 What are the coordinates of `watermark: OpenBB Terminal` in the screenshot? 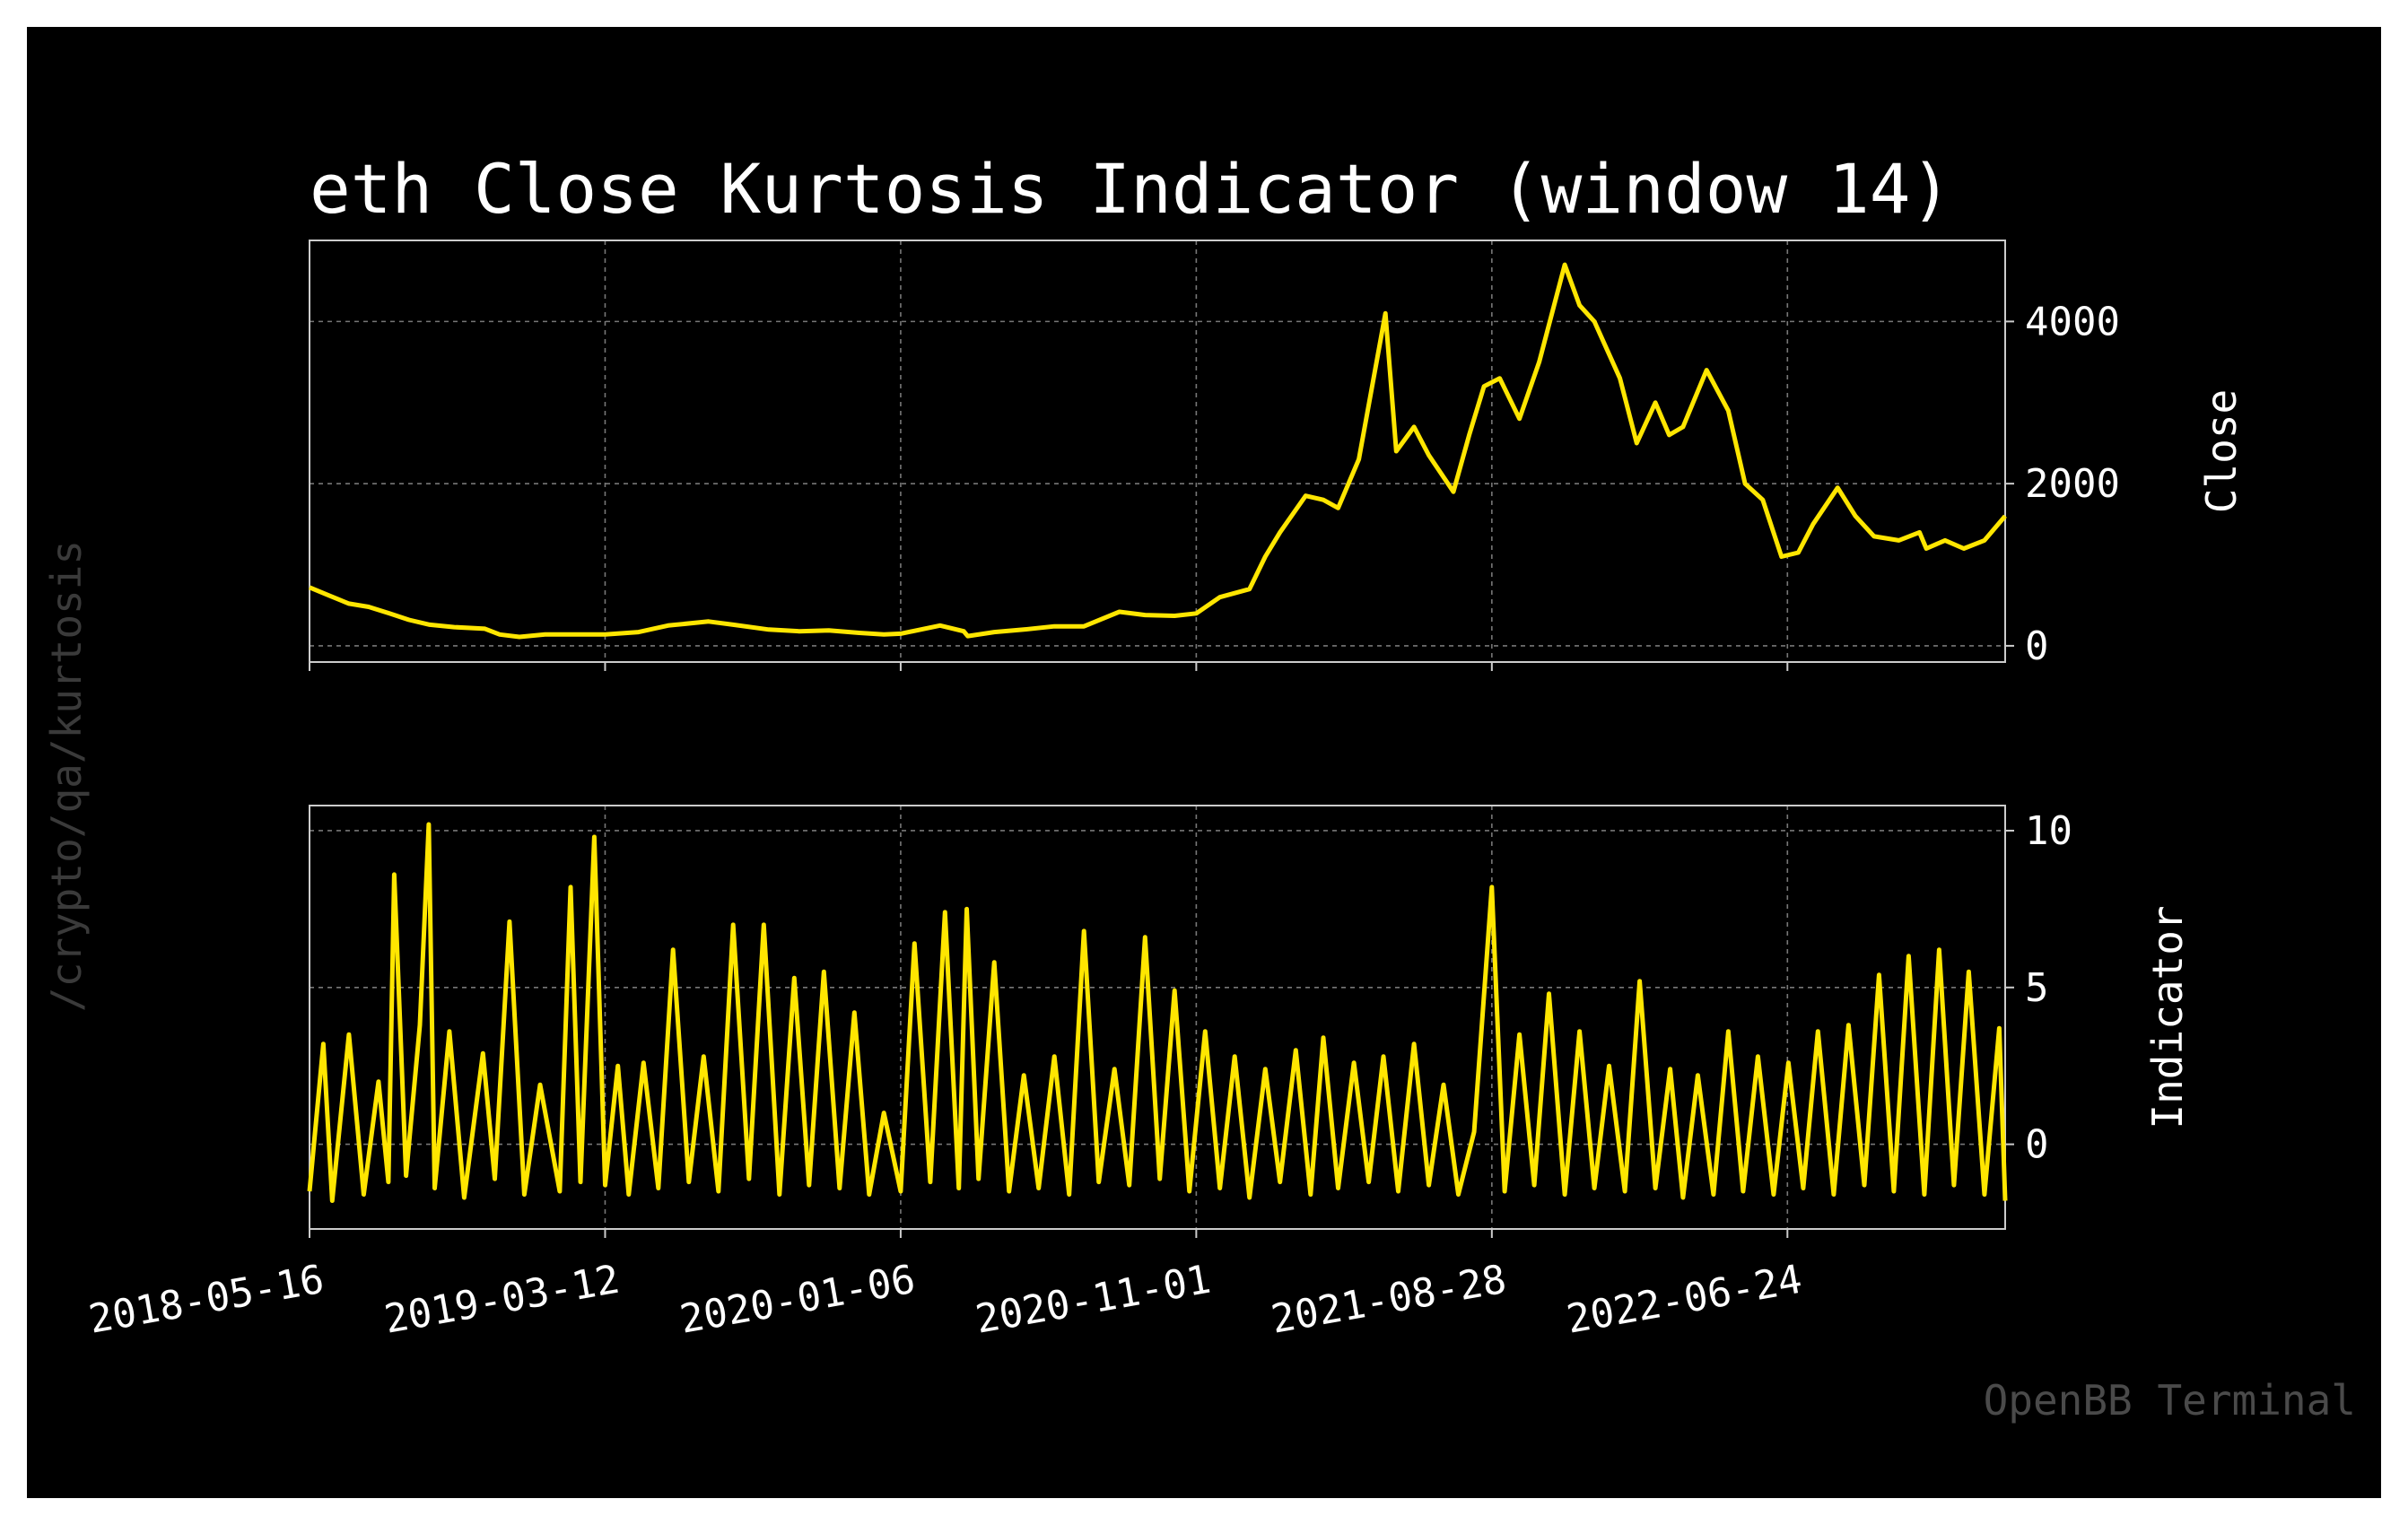 It's located at (2170, 1400).